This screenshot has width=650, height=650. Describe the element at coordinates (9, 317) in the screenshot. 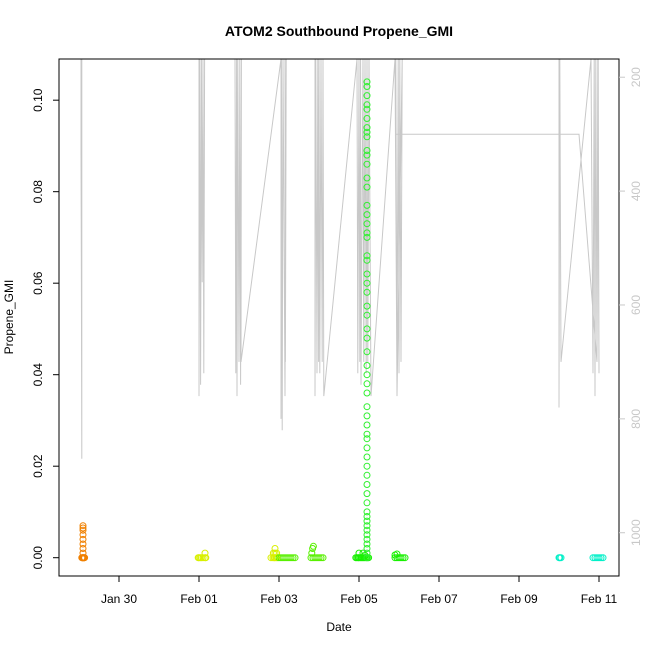

I see `y-axis-label: Propene_GMI` at that location.